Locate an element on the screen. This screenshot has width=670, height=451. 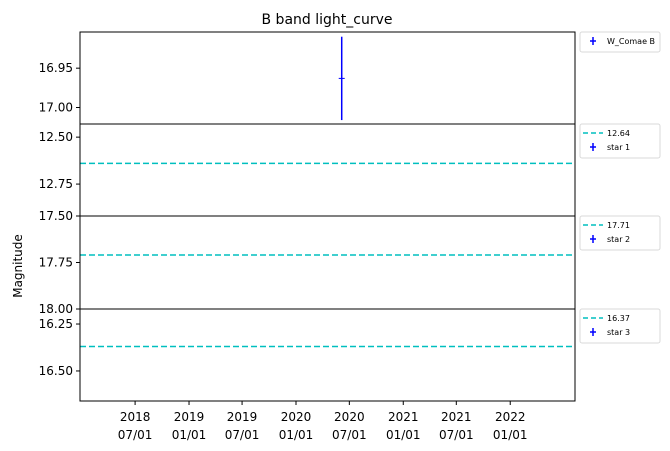
y-tick-label: 17.75 is located at coordinates (56, 263).